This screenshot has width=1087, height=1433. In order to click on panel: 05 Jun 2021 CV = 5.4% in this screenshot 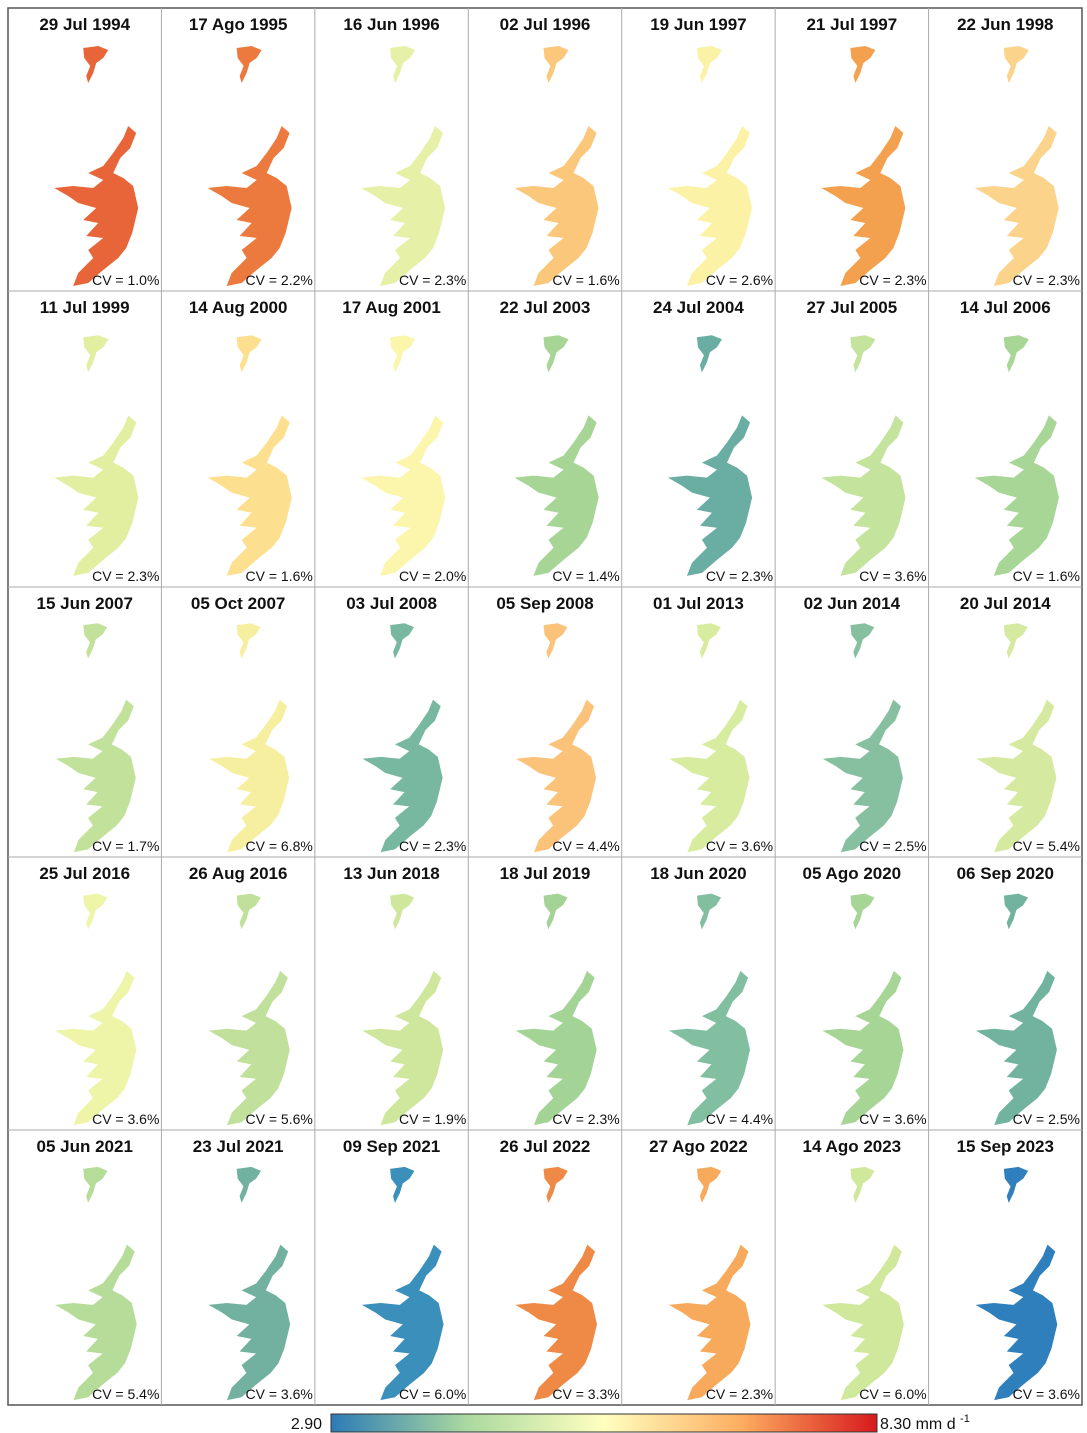, I will do `click(98, 1269)`.